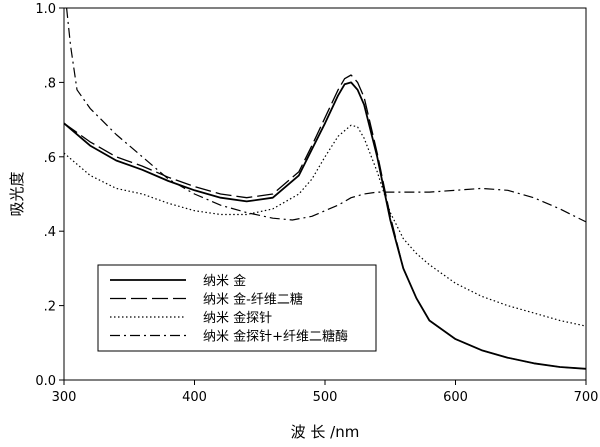  What do you see at coordinates (50, 83) in the screenshot?
I see `y-tick-label: .8` at bounding box center [50, 83].